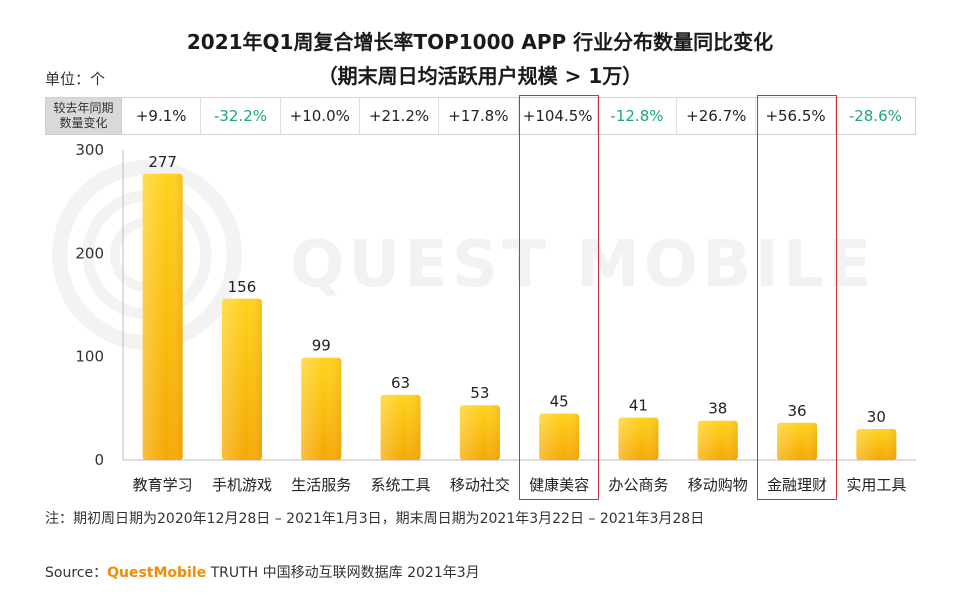 The width and height of the screenshot is (960, 594). I want to click on yoy-value: +26.7%, so click(717, 116).